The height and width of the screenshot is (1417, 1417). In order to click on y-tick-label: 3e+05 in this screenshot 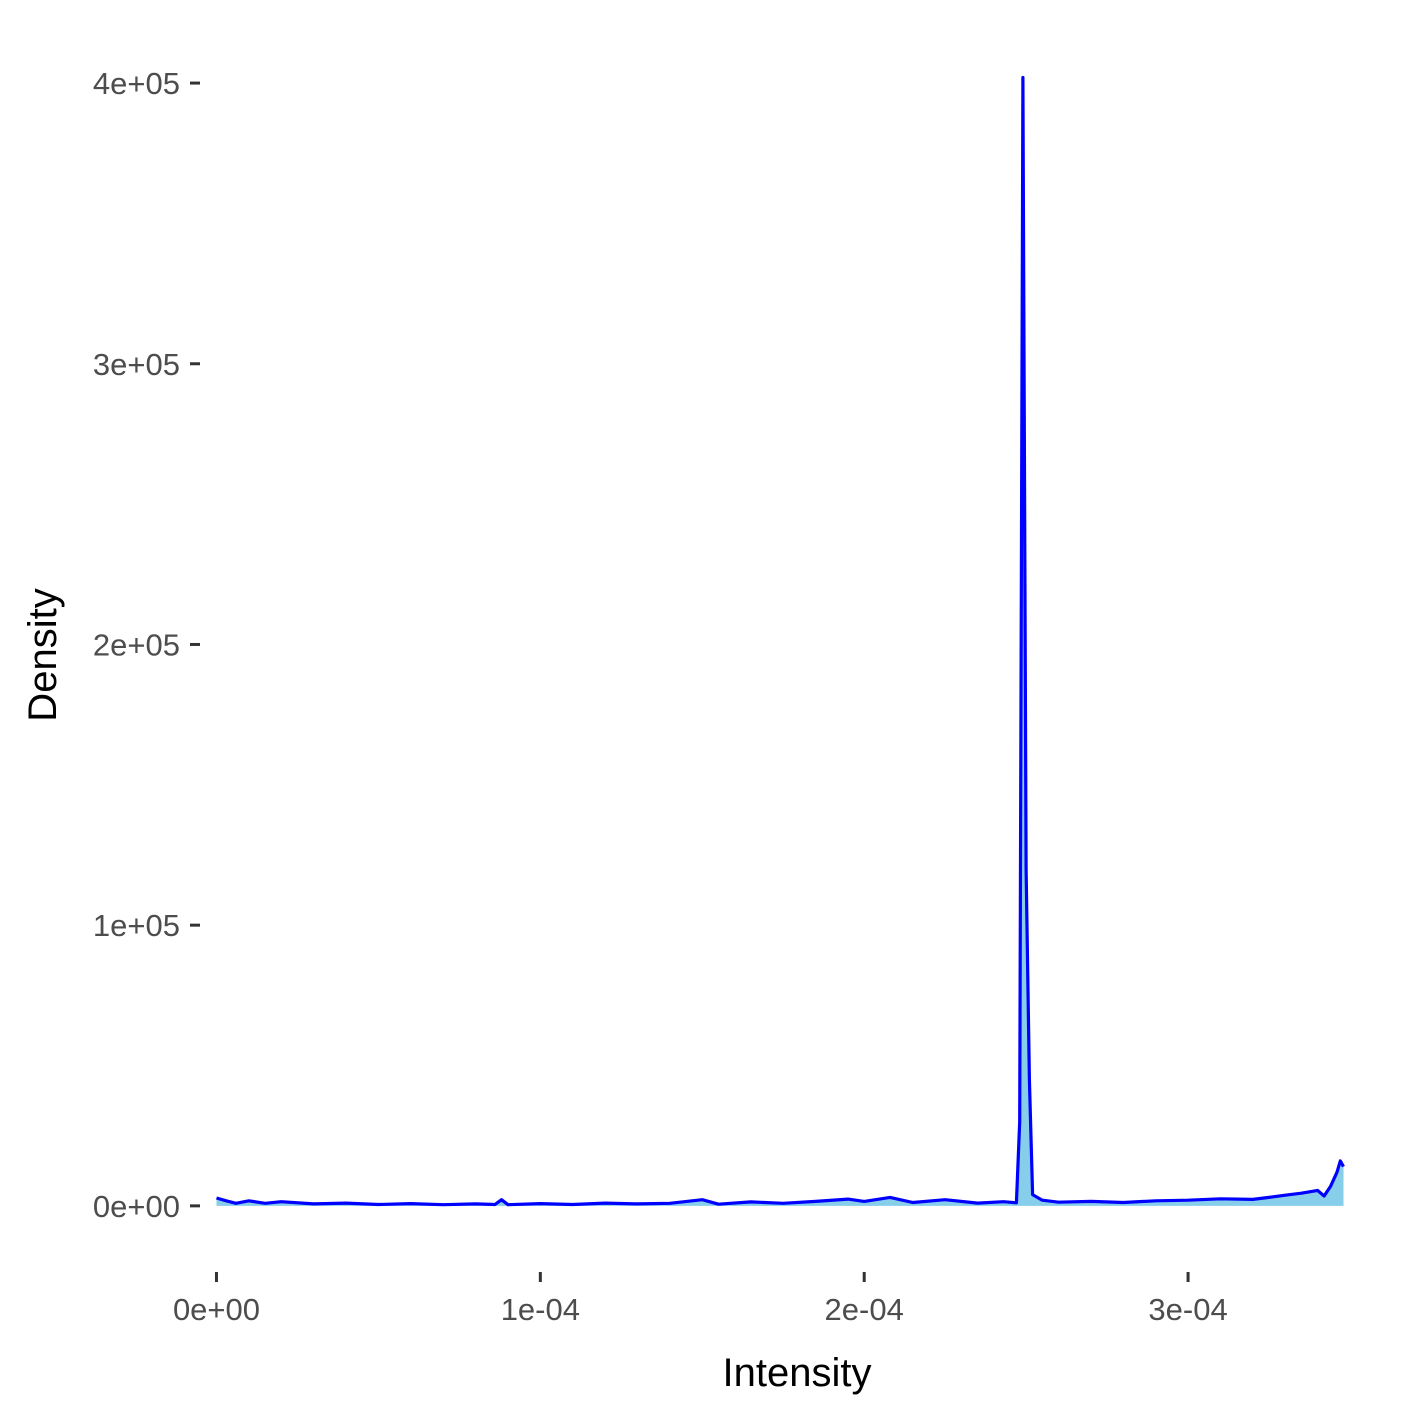, I will do `click(136, 364)`.